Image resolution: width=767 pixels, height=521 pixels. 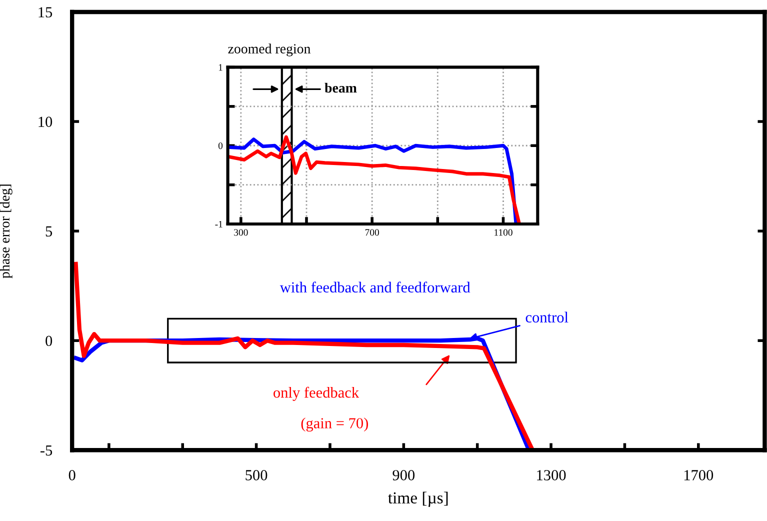 What do you see at coordinates (375, 287) in the screenshot?
I see `text: with feedback and feedforward` at bounding box center [375, 287].